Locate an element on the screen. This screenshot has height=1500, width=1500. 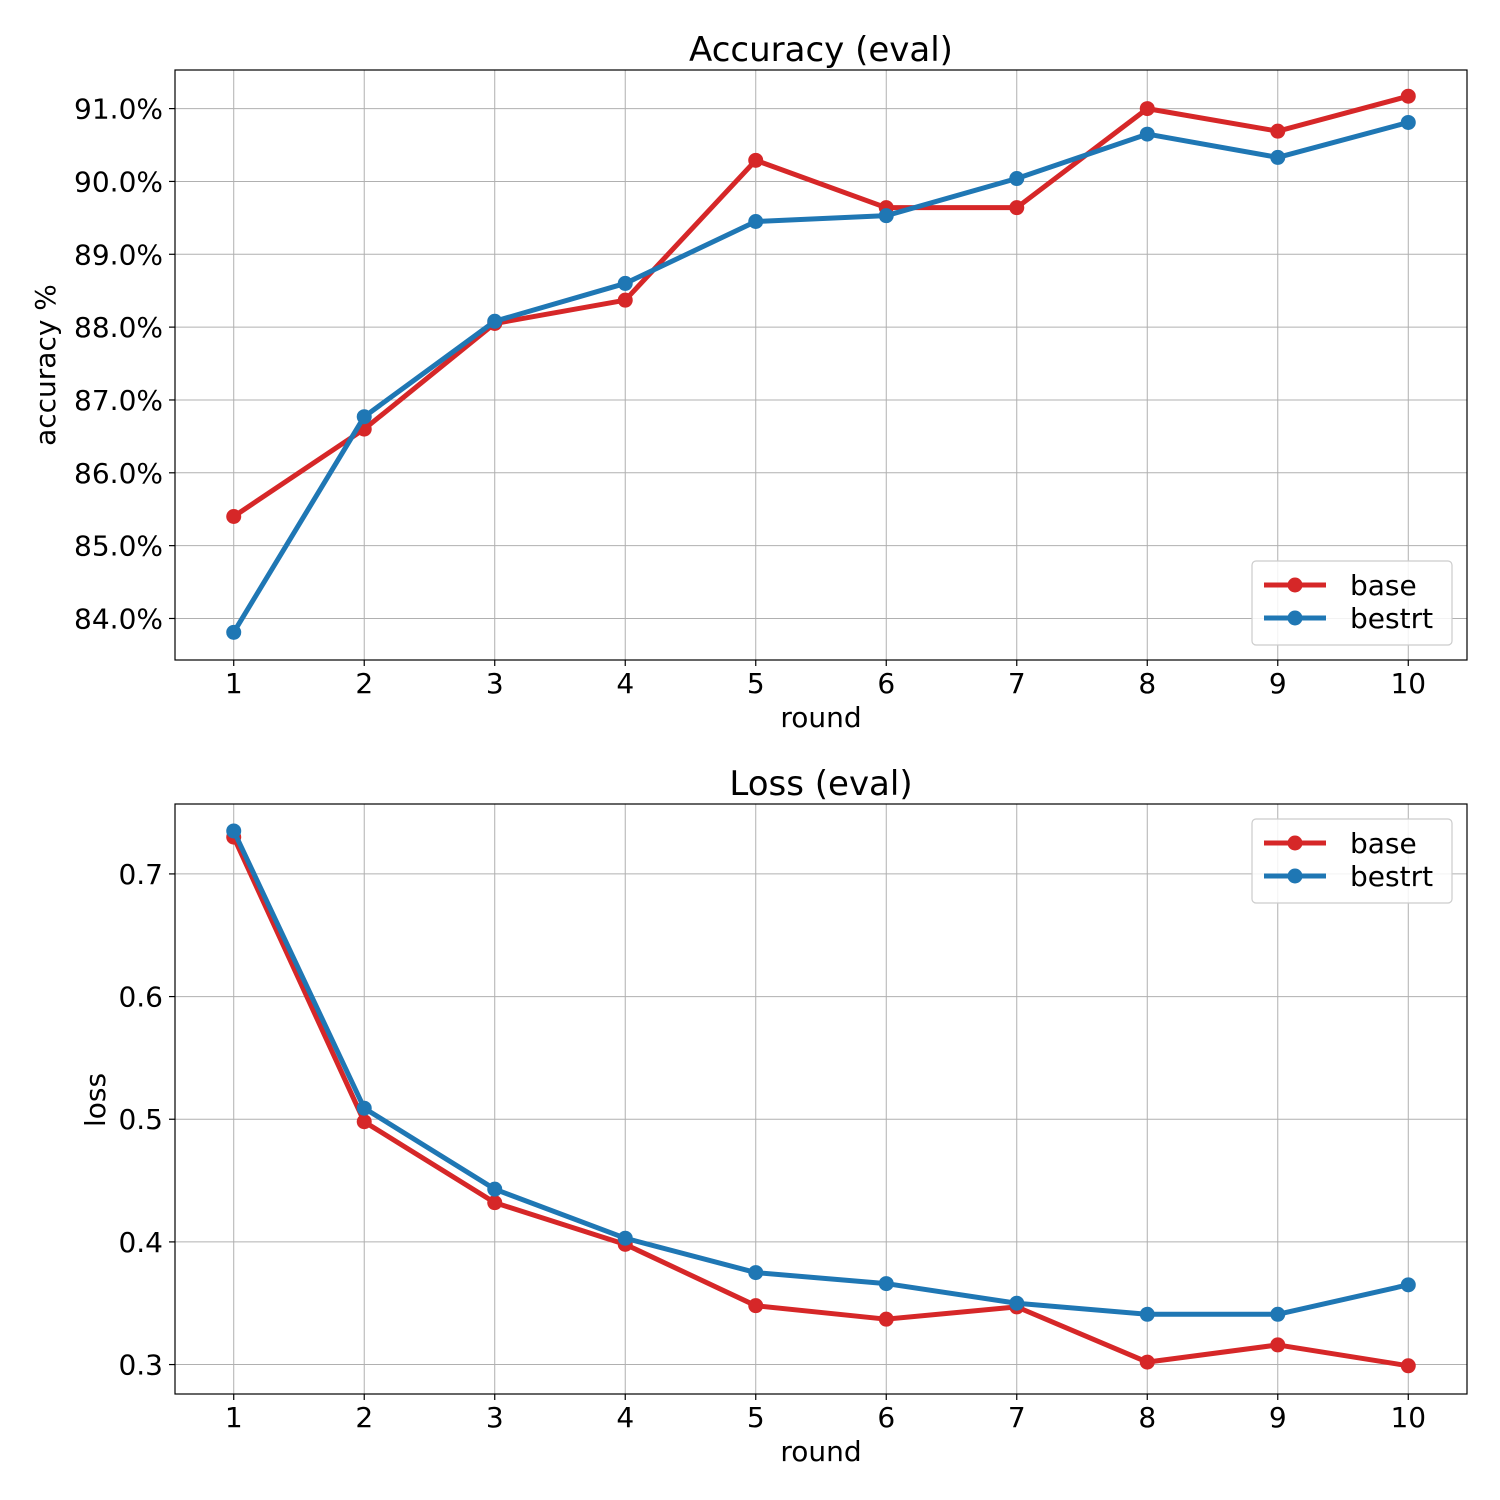
loss-legend-marker-bestrt is located at coordinates (1295, 876).